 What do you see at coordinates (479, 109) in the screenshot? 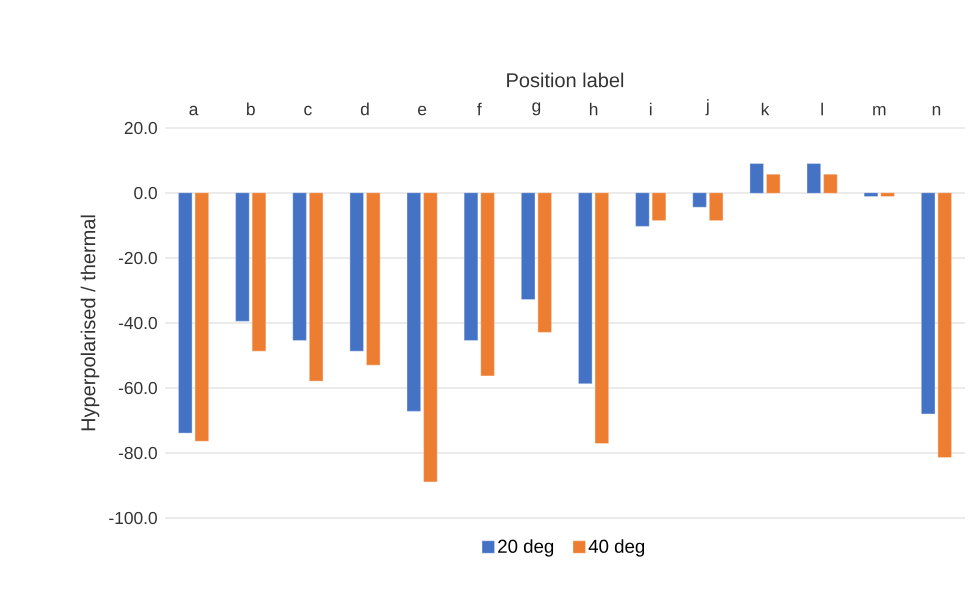
I see `x-tick-label: f` at bounding box center [479, 109].